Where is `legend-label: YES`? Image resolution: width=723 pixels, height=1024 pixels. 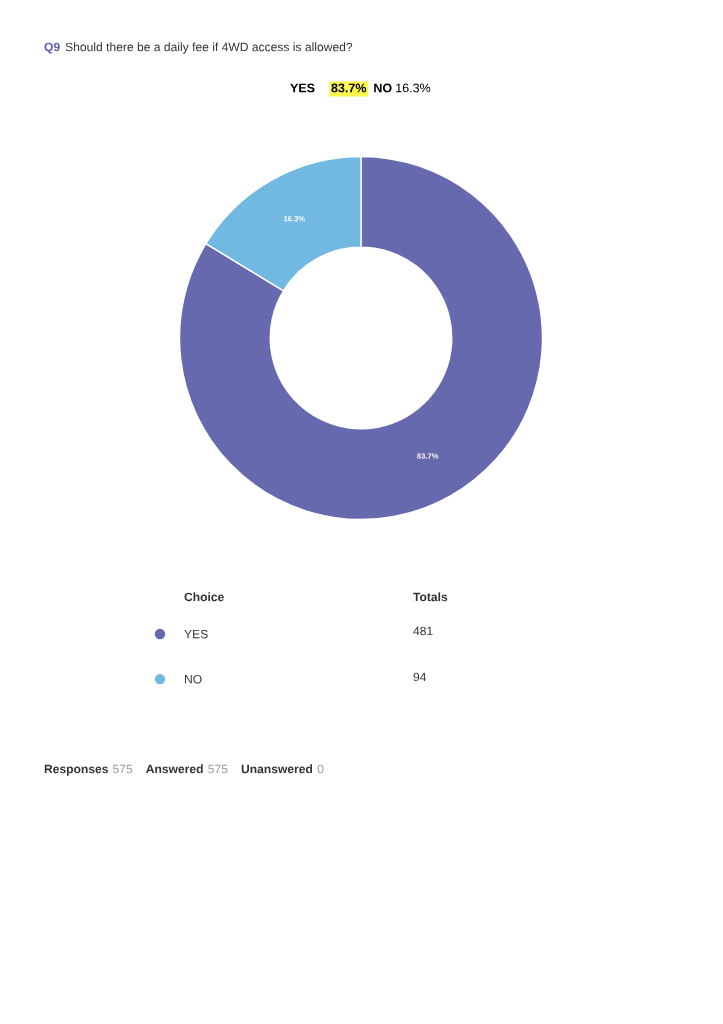
legend-label: YES is located at coordinates (196, 634).